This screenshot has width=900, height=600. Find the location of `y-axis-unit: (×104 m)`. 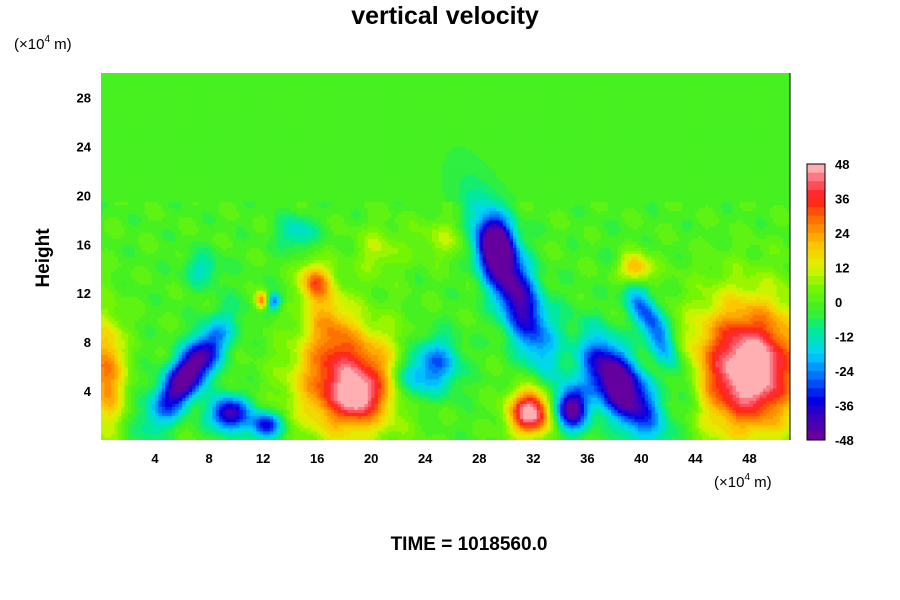

y-axis-unit: (×104 m) is located at coordinates (43, 43).